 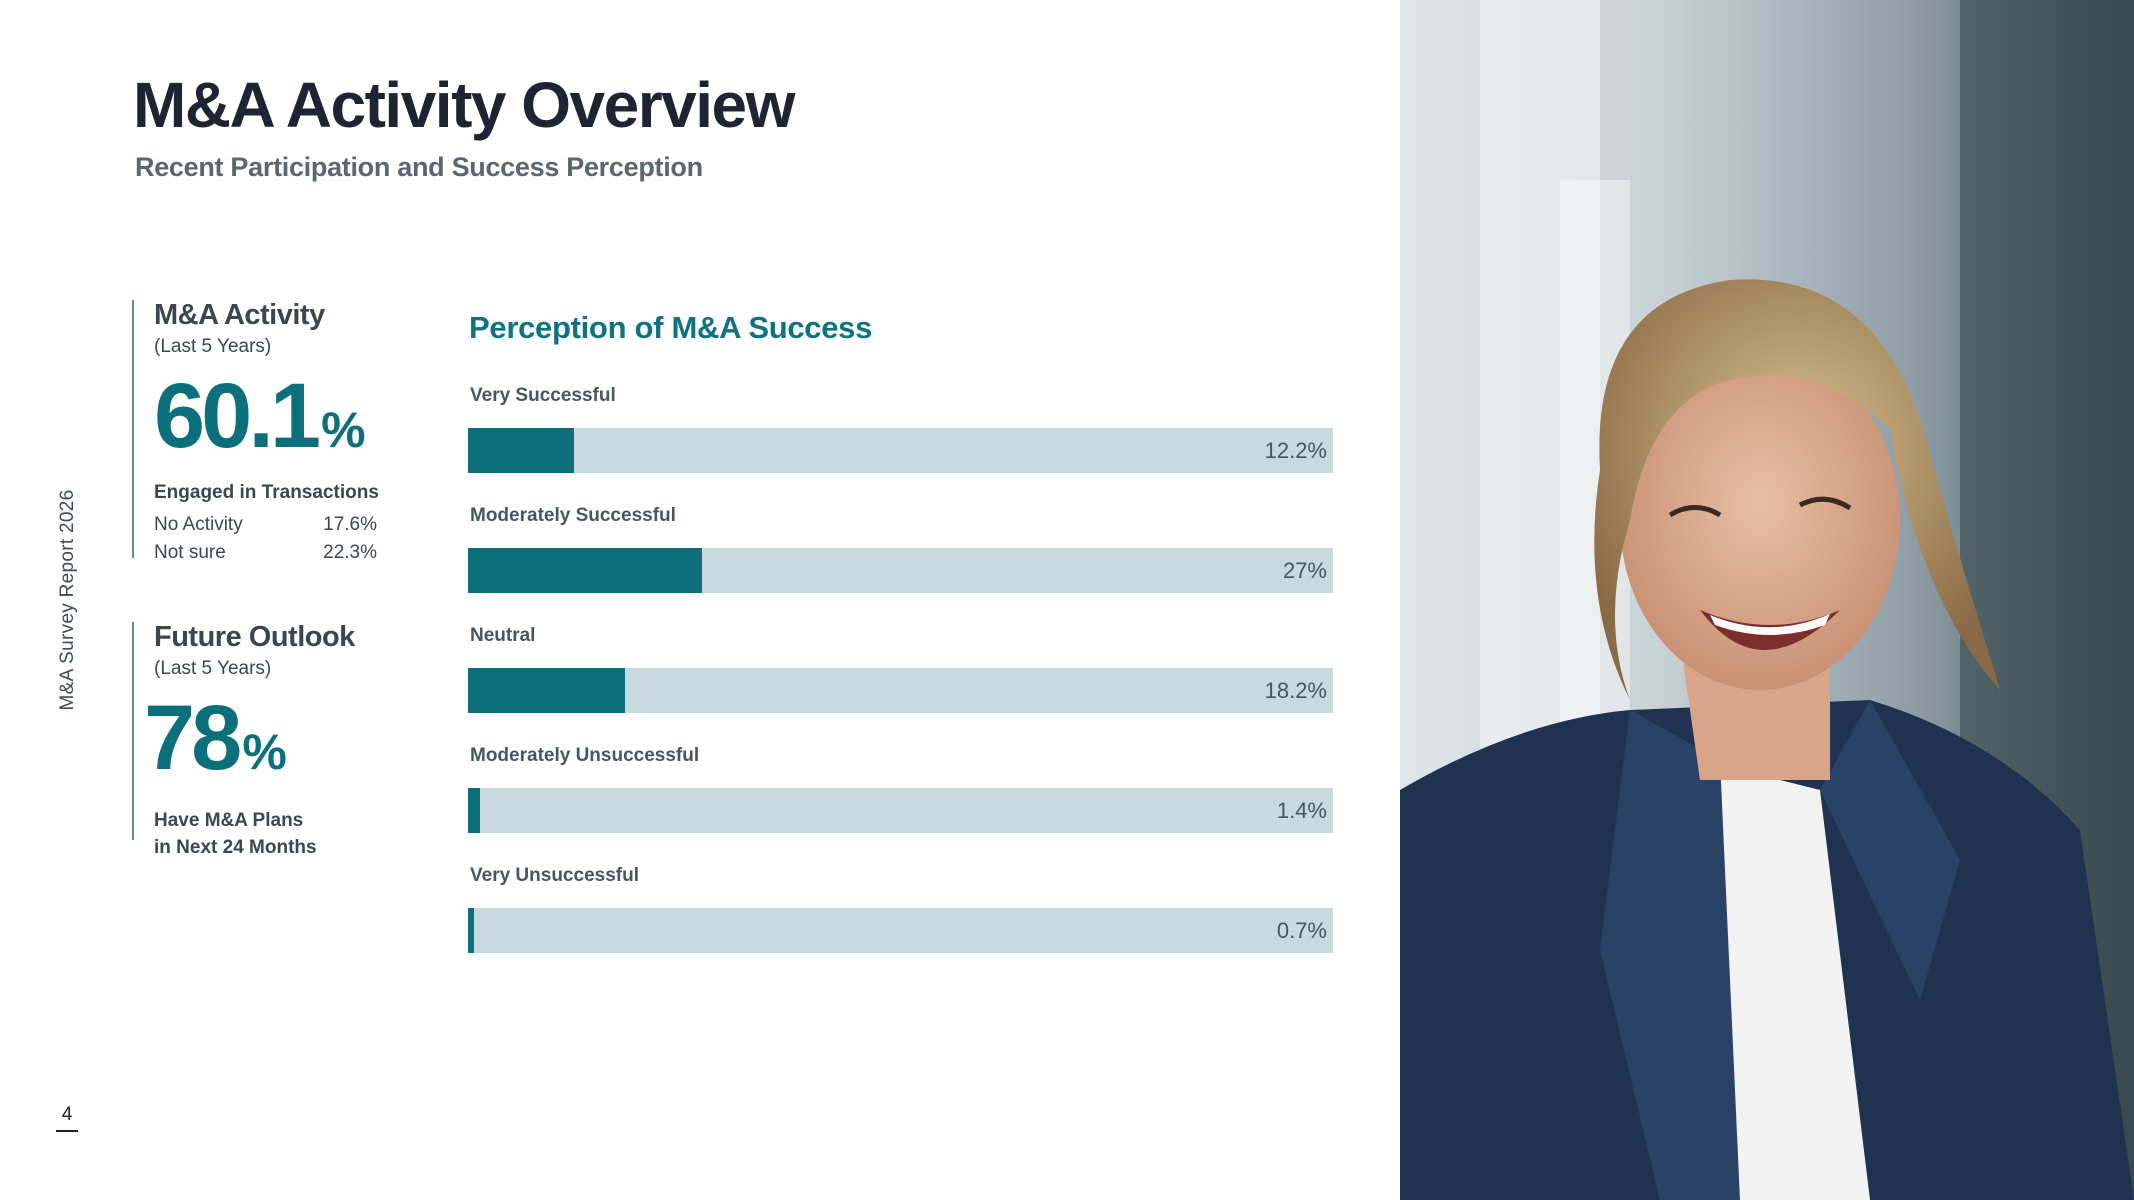 What do you see at coordinates (554, 875) in the screenshot?
I see `bar-category-label: Very Unsuccessful` at bounding box center [554, 875].